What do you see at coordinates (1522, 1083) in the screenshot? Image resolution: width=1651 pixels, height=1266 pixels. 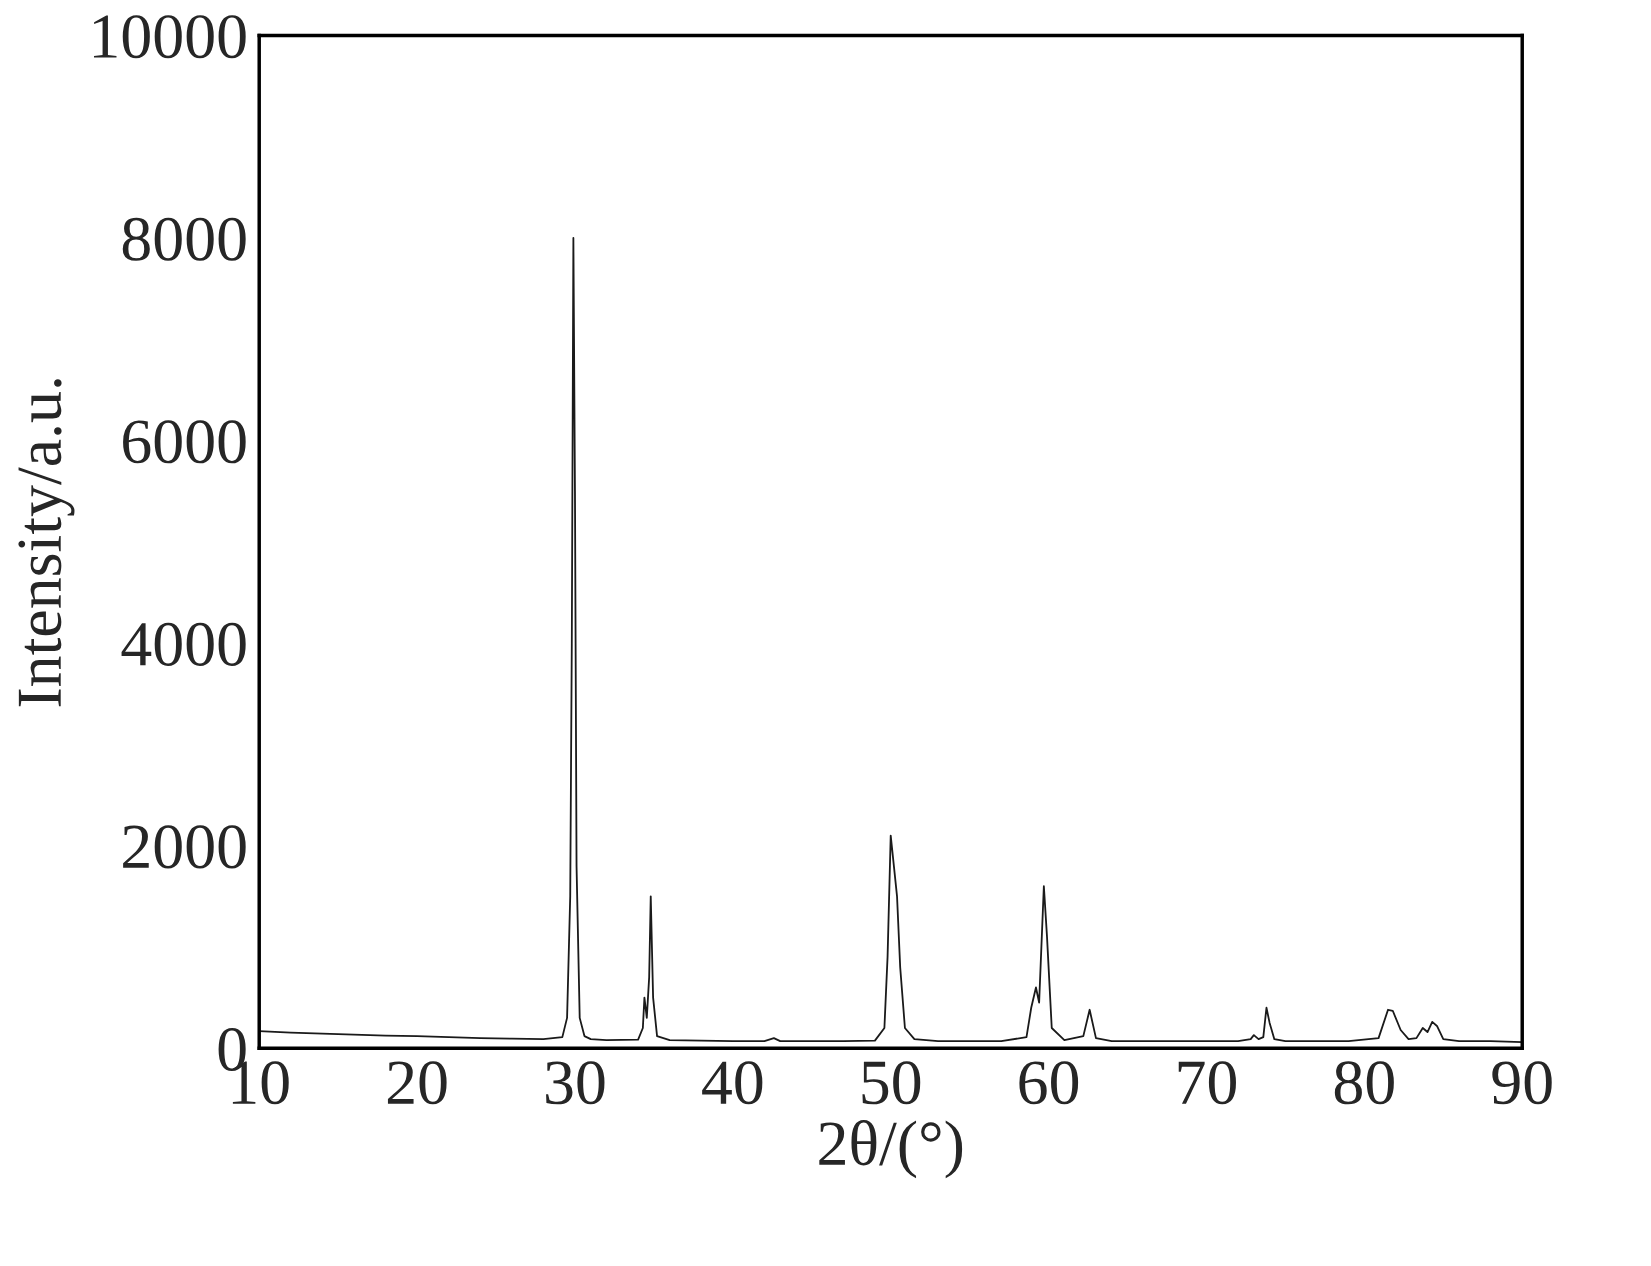 I see `x-tick-label: 90` at bounding box center [1522, 1083].